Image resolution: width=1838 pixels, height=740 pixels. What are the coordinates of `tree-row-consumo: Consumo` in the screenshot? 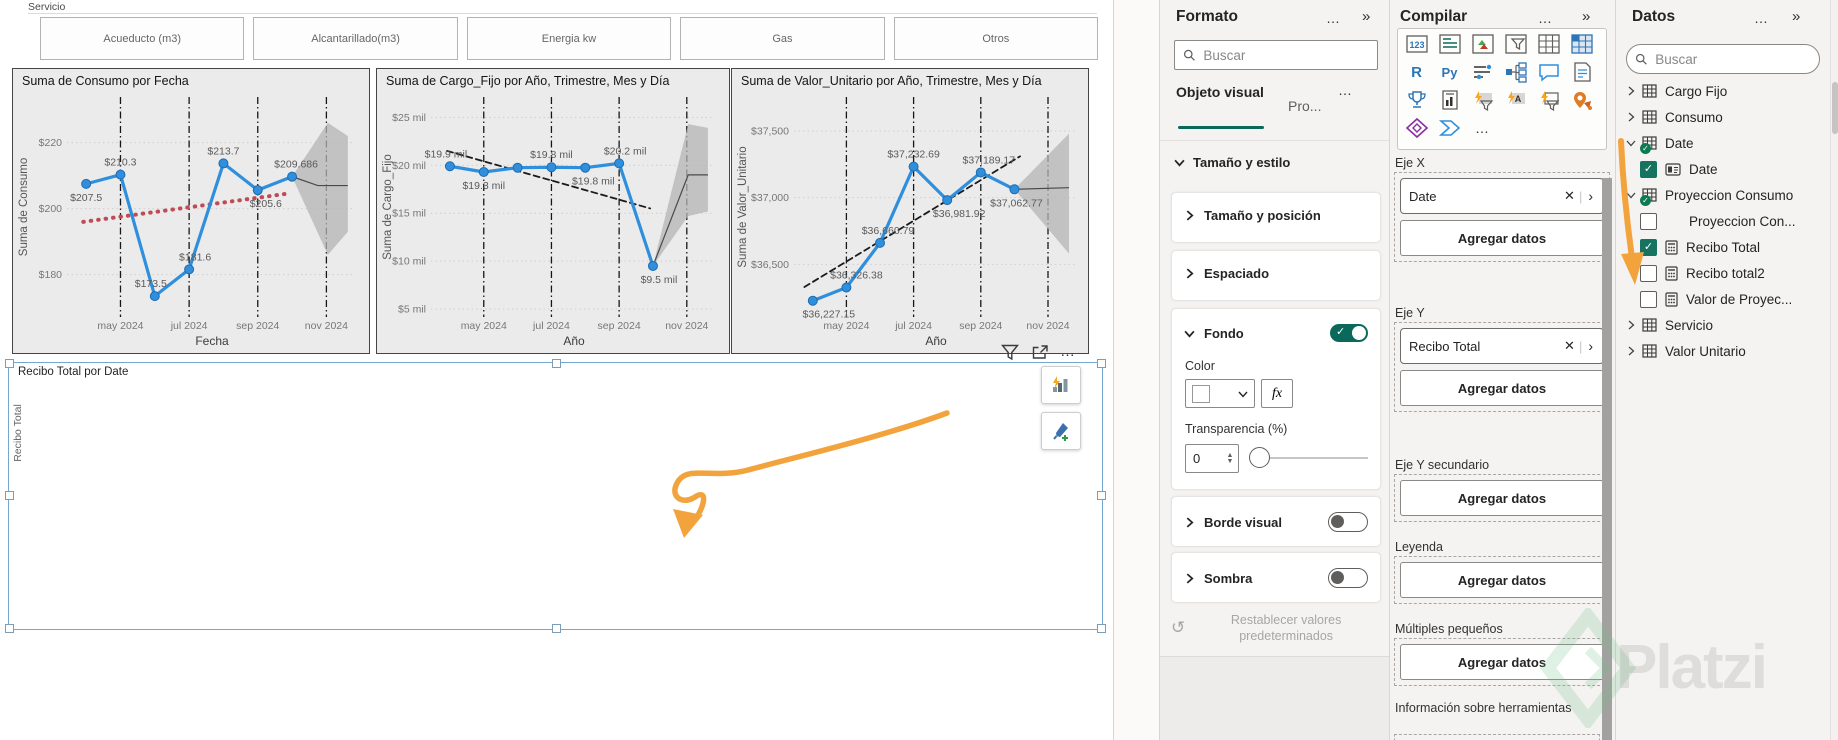 It's located at (1723, 117).